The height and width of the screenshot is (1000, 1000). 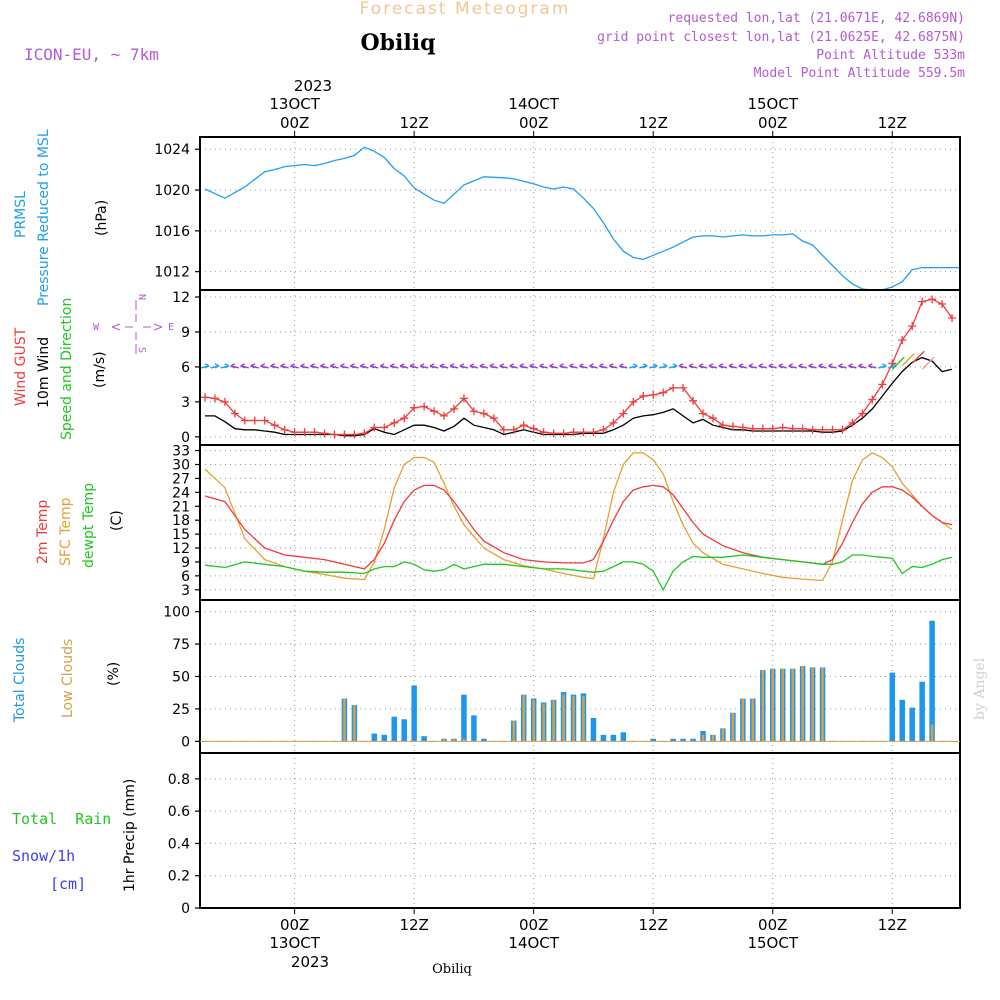 I want to click on bottom-date-label: 15OCT, so click(x=772, y=943).